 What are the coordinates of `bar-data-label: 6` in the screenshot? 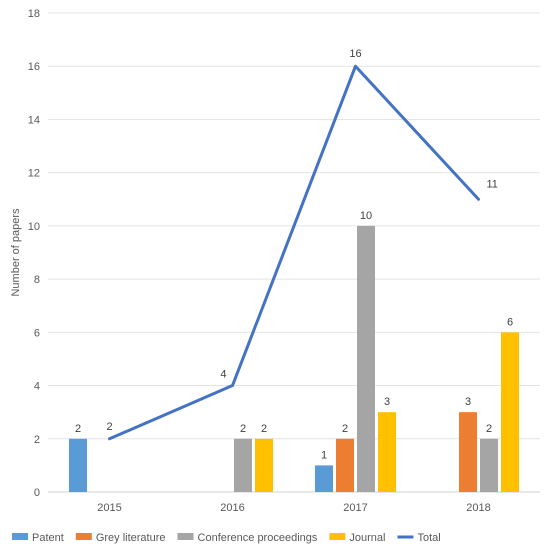 It's located at (510, 322).